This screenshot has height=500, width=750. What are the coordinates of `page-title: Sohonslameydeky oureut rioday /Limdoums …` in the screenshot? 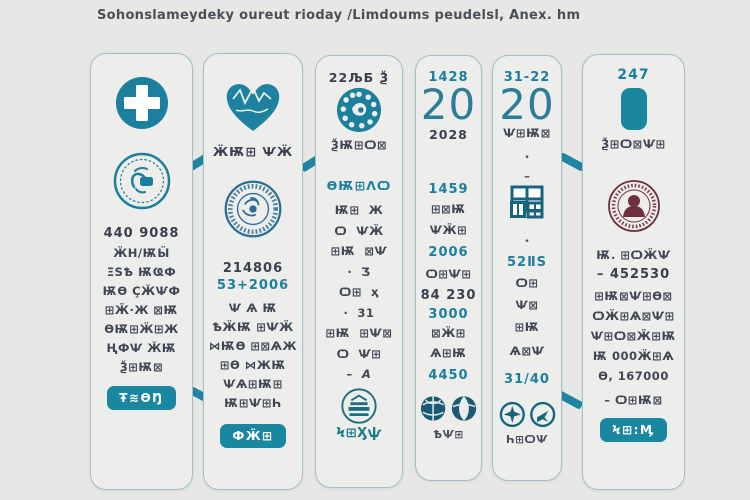 It's located at (339, 15).